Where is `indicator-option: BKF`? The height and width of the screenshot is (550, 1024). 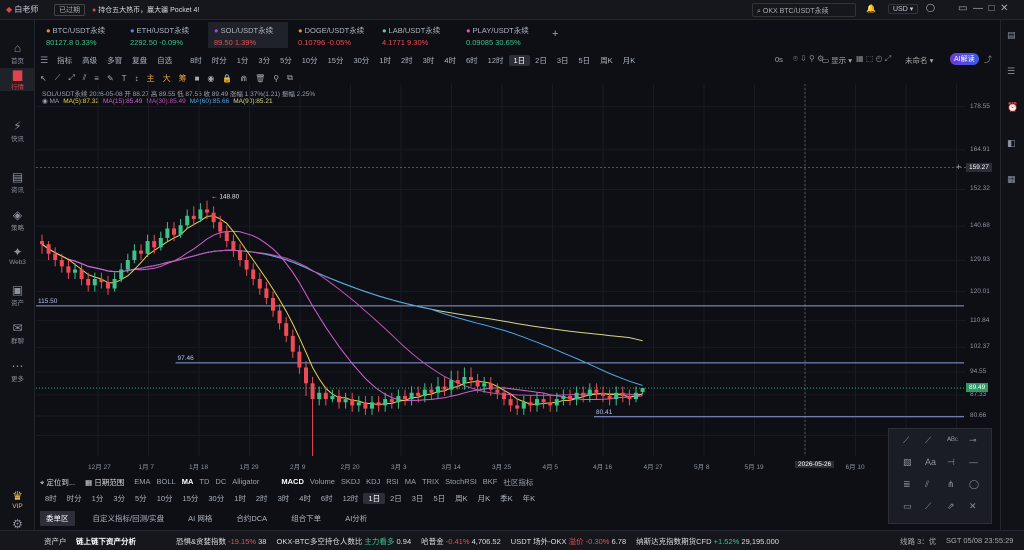 indicator-option: BKF is located at coordinates (490, 481).